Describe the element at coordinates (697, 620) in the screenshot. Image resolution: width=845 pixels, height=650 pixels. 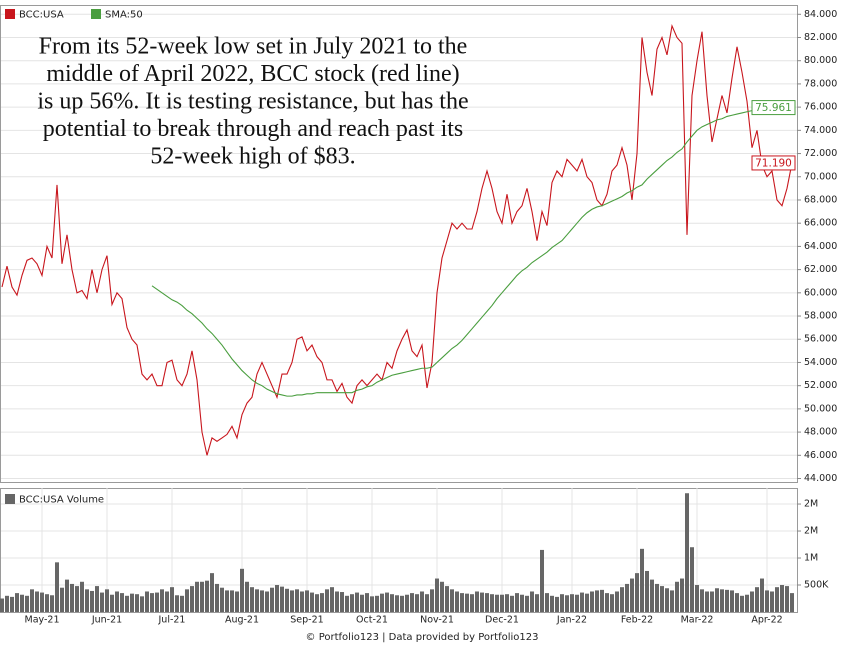
I see `x-tick-label: Mar-22` at that location.